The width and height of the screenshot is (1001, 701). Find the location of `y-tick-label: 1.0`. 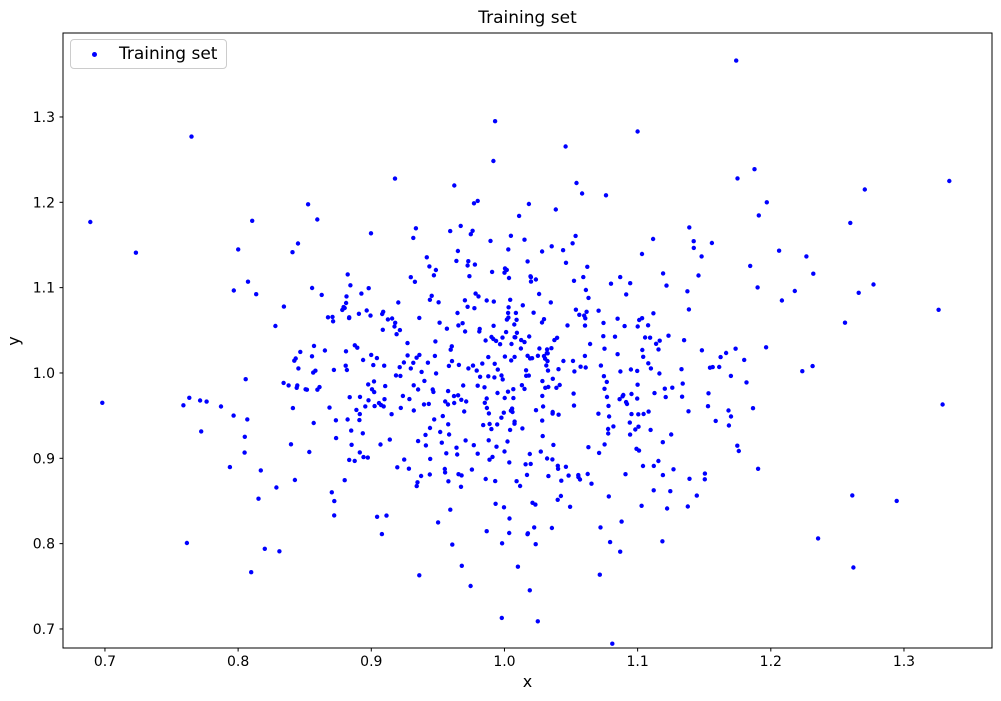

y-tick-label: 1.0 is located at coordinates (44, 374).